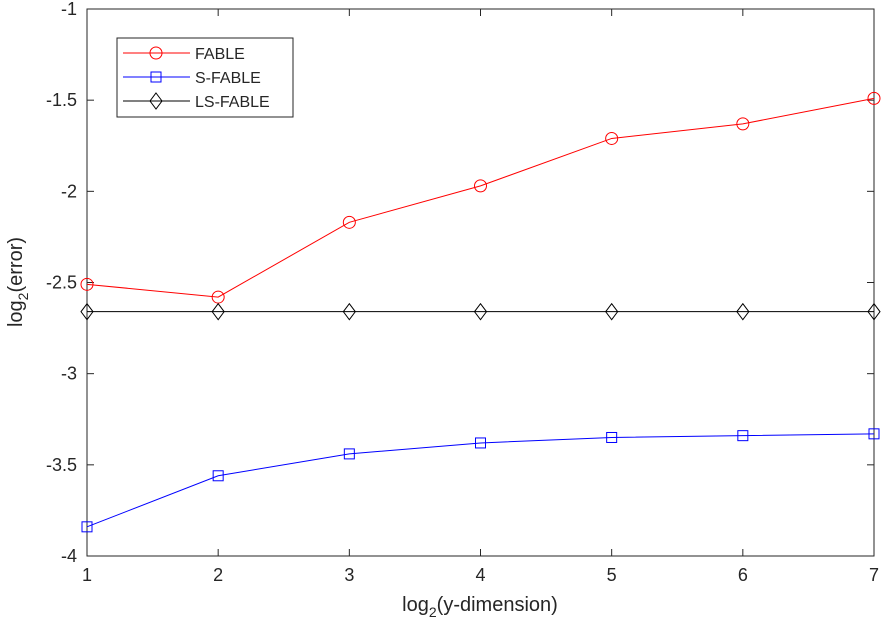  I want to click on series-ls-fable, so click(480, 311).